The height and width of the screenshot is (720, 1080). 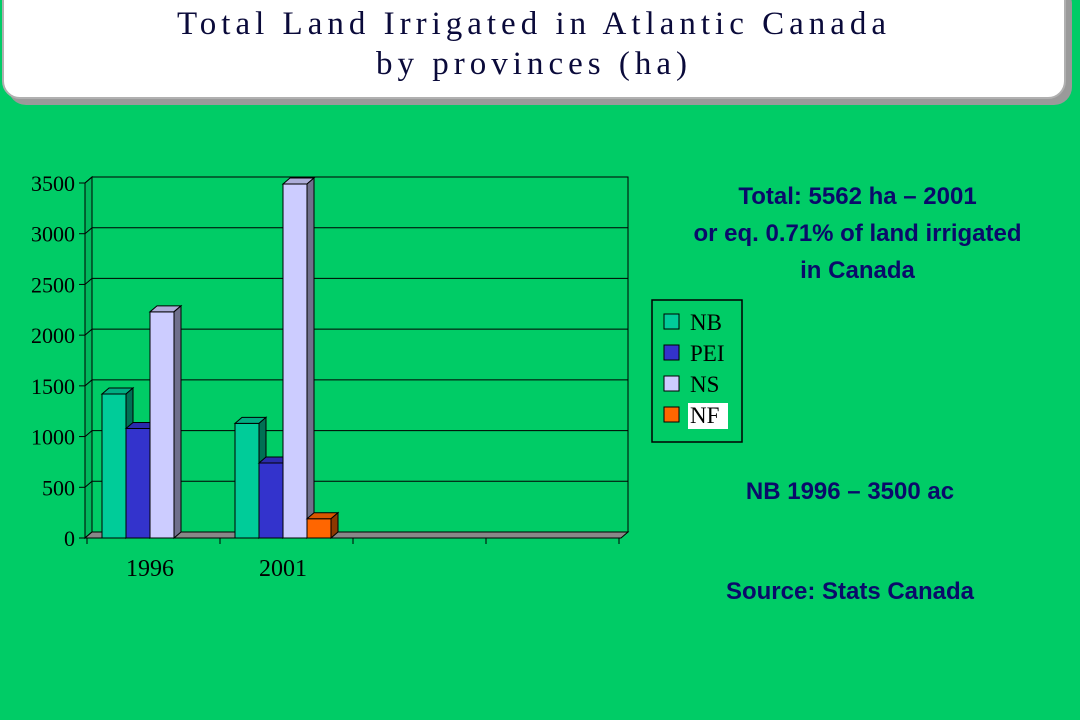 I want to click on title-line-2: by provinces (ha), so click(x=534, y=64).